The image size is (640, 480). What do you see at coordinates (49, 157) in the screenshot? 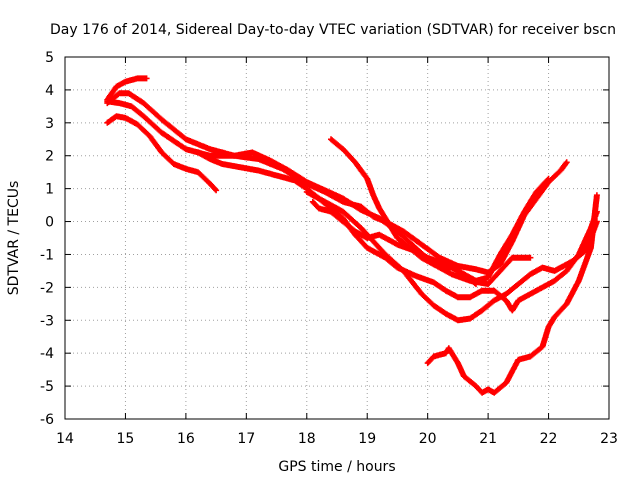
I see `y-tick-label: 2` at bounding box center [49, 157].